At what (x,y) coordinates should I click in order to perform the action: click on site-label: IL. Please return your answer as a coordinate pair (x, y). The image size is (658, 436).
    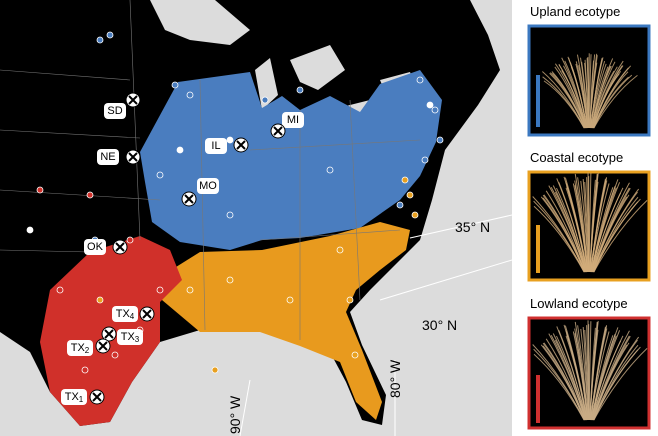
    Looking at the image, I should click on (215, 146).